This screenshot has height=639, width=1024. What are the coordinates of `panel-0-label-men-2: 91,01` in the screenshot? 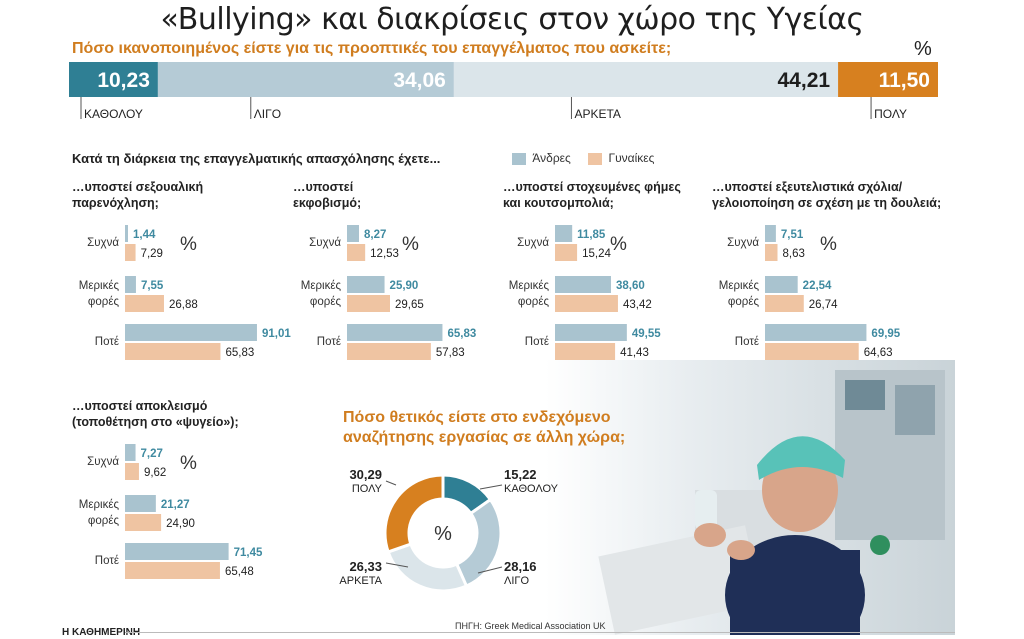 It's located at (276, 334).